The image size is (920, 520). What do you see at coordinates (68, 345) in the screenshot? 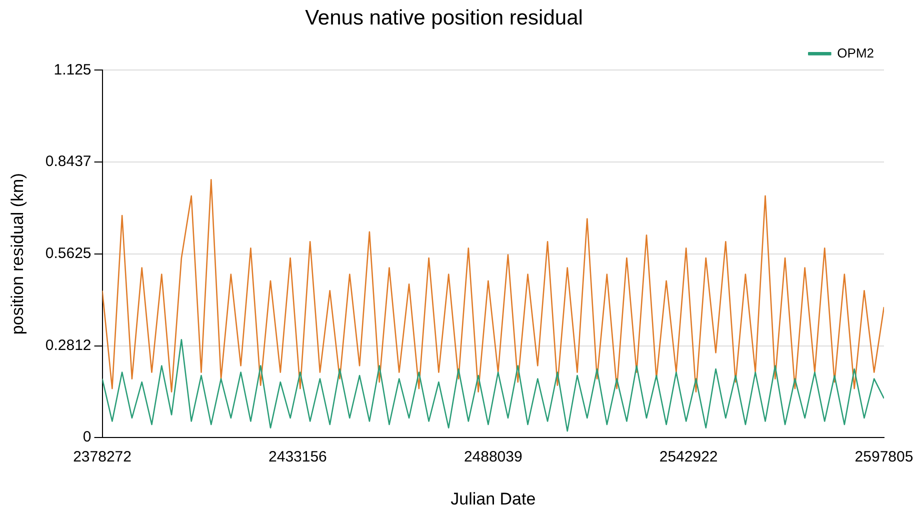
I see `y-tick-label: 0.2812` at bounding box center [68, 345].